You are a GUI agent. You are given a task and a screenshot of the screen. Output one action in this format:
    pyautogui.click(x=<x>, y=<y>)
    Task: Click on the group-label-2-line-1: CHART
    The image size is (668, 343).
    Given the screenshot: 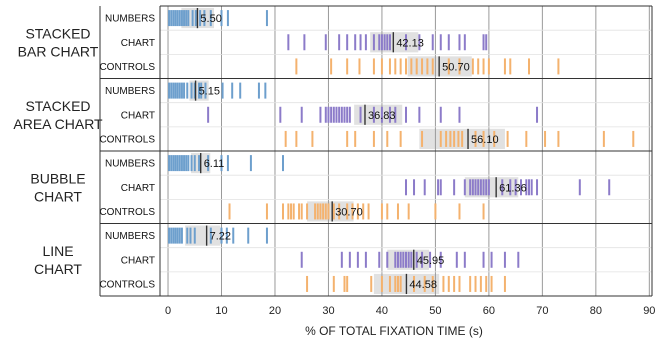 What is the action you would take?
    pyautogui.click(x=58, y=196)
    